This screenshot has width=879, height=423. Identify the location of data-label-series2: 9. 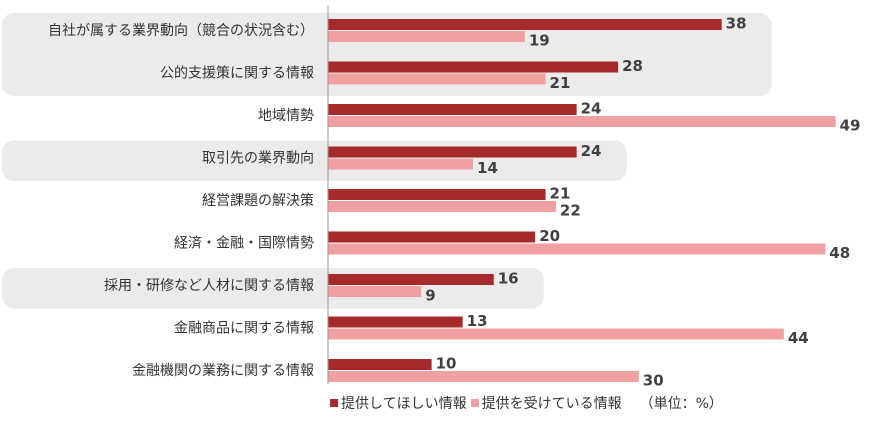
(430, 296).